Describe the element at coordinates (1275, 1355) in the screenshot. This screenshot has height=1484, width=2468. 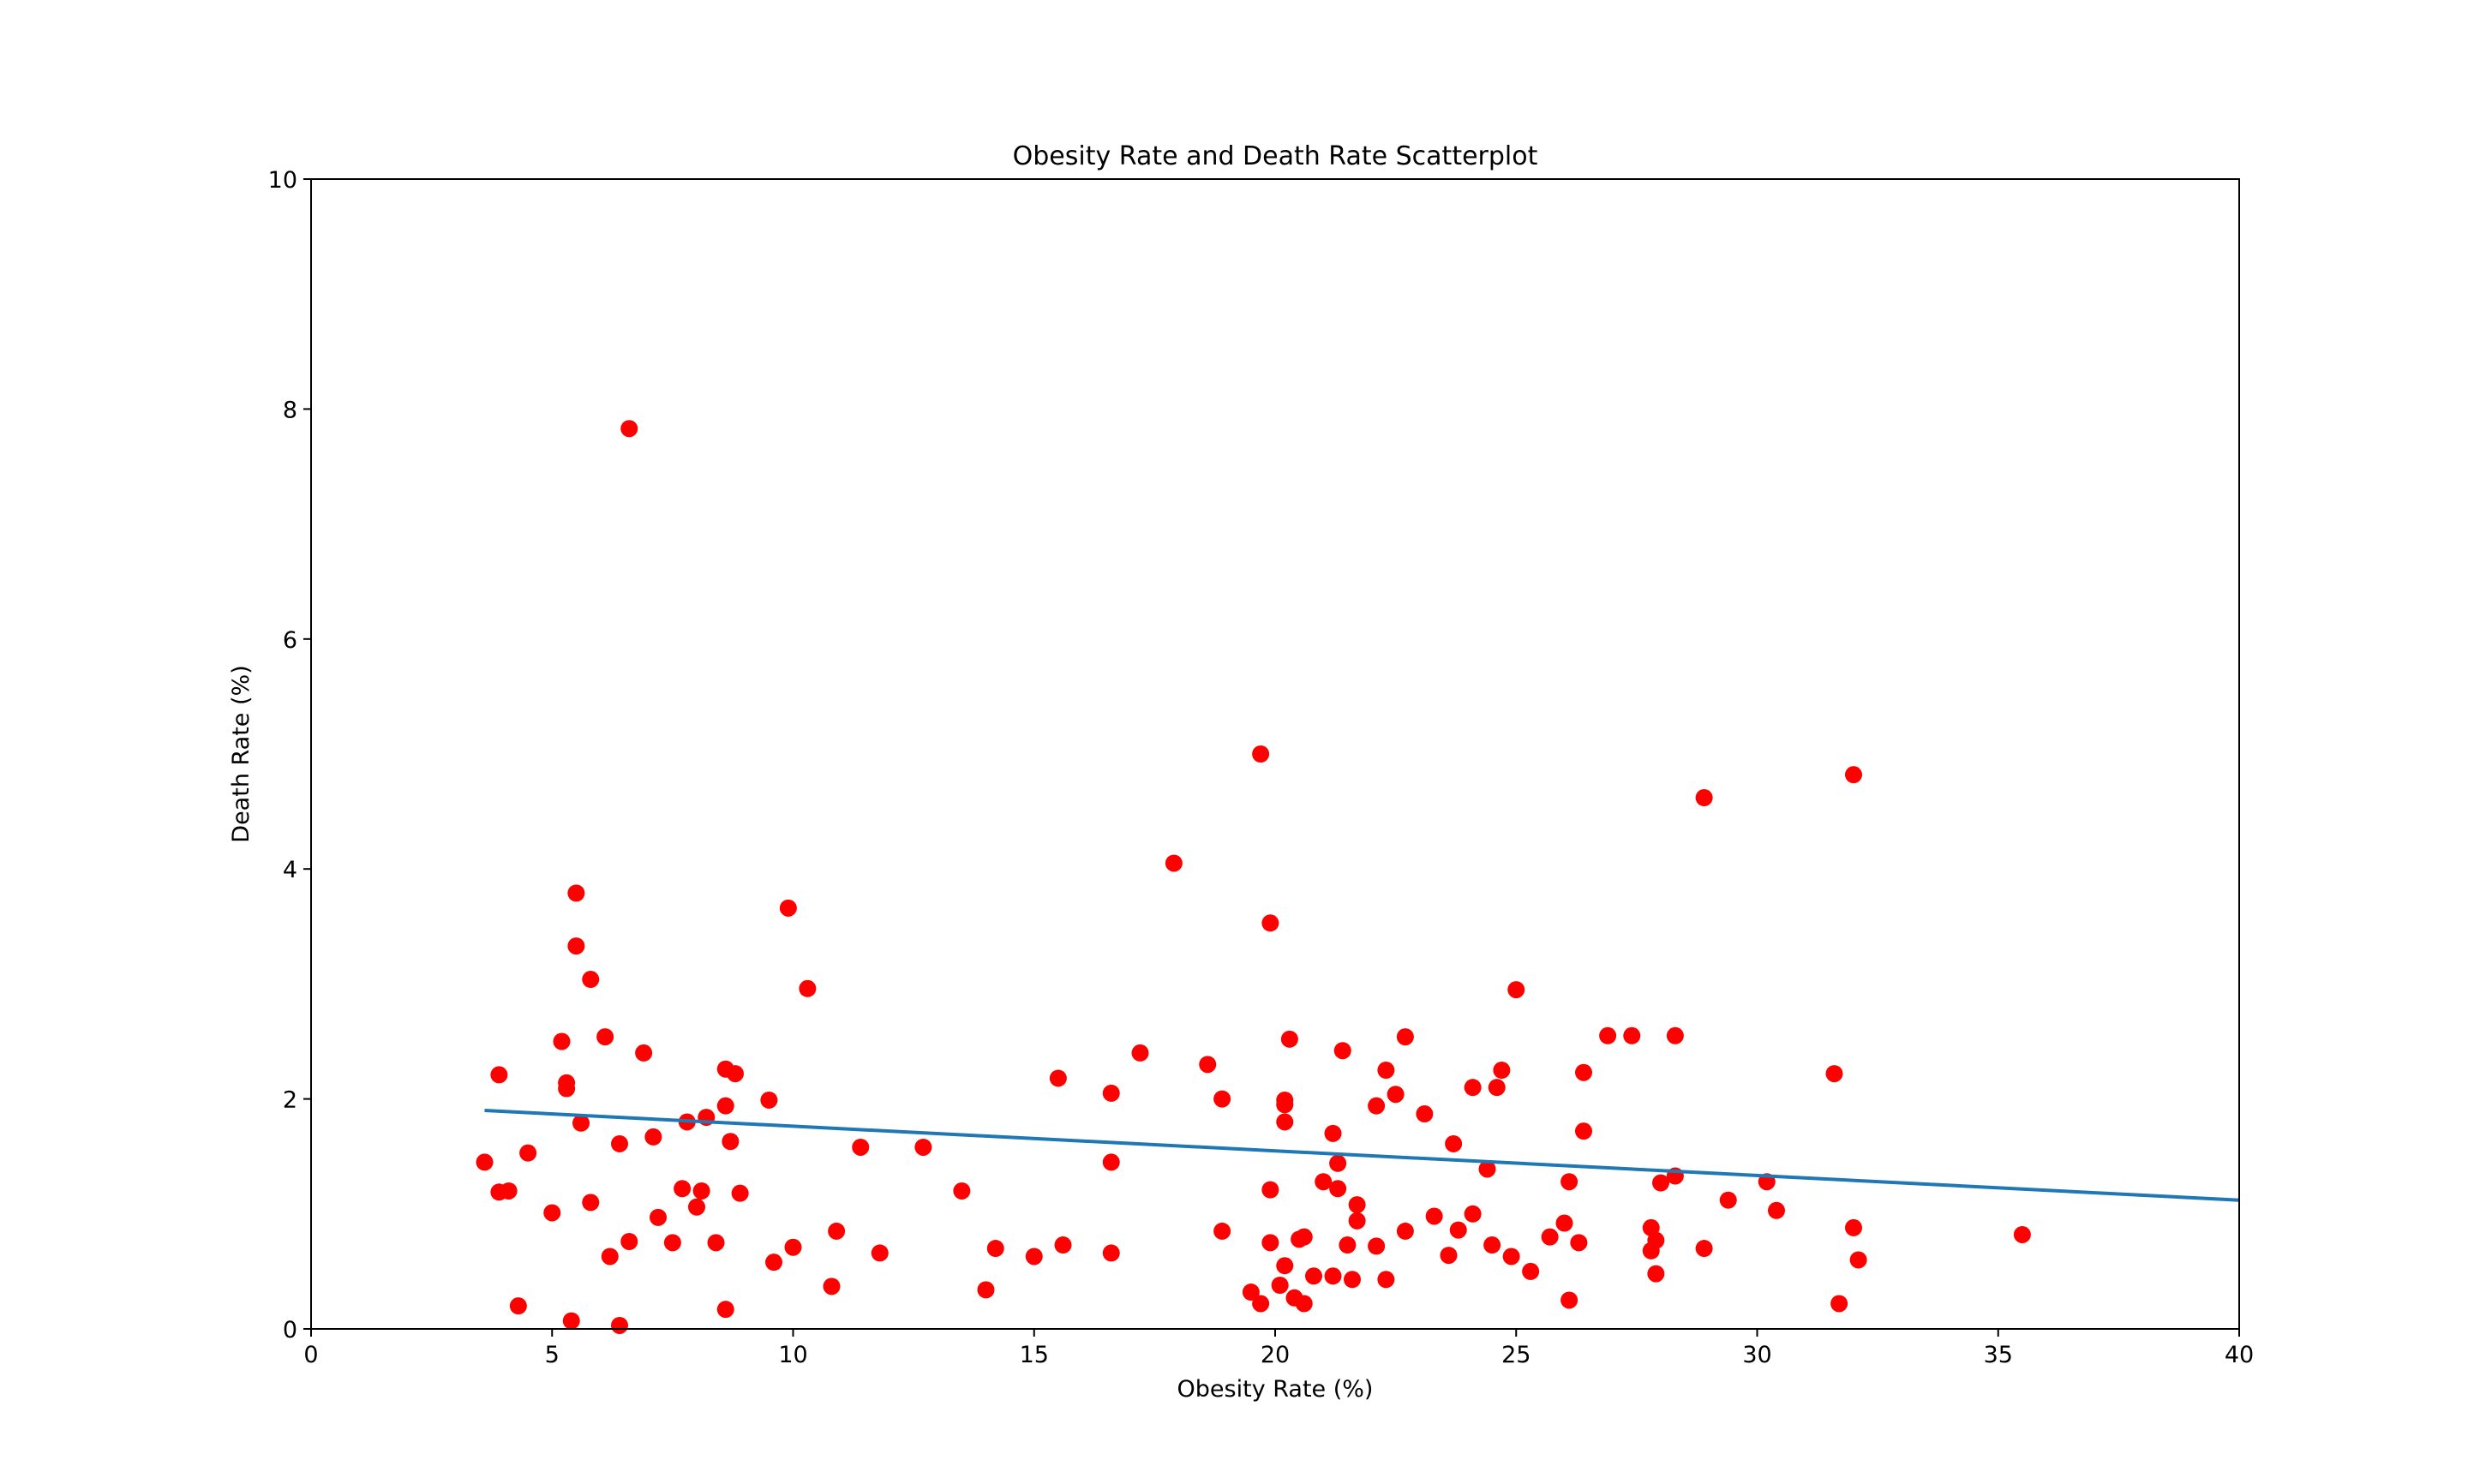
I see `x-tick-label: 20` at that location.